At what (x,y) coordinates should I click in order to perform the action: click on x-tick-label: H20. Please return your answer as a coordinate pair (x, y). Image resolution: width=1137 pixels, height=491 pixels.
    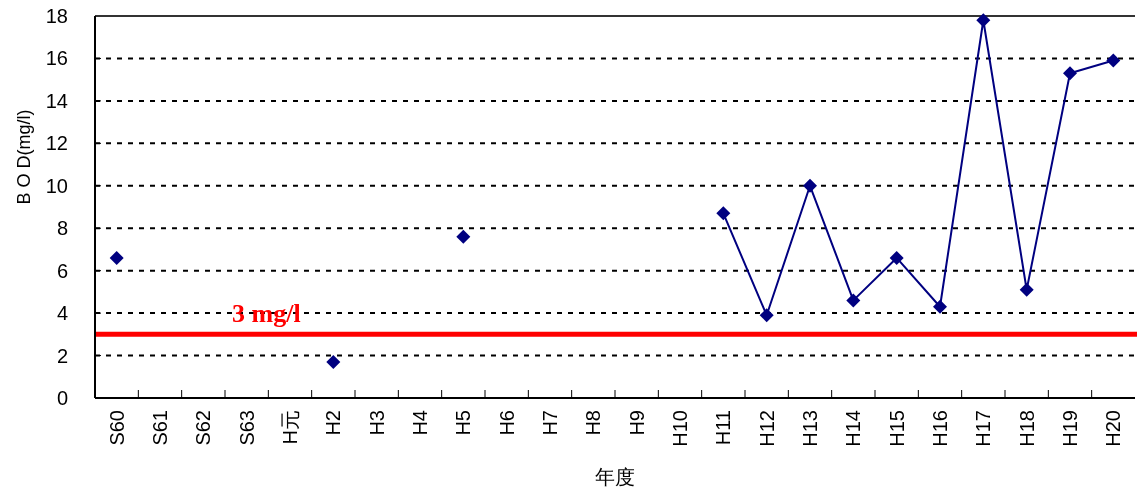
    Looking at the image, I should click on (1113, 428).